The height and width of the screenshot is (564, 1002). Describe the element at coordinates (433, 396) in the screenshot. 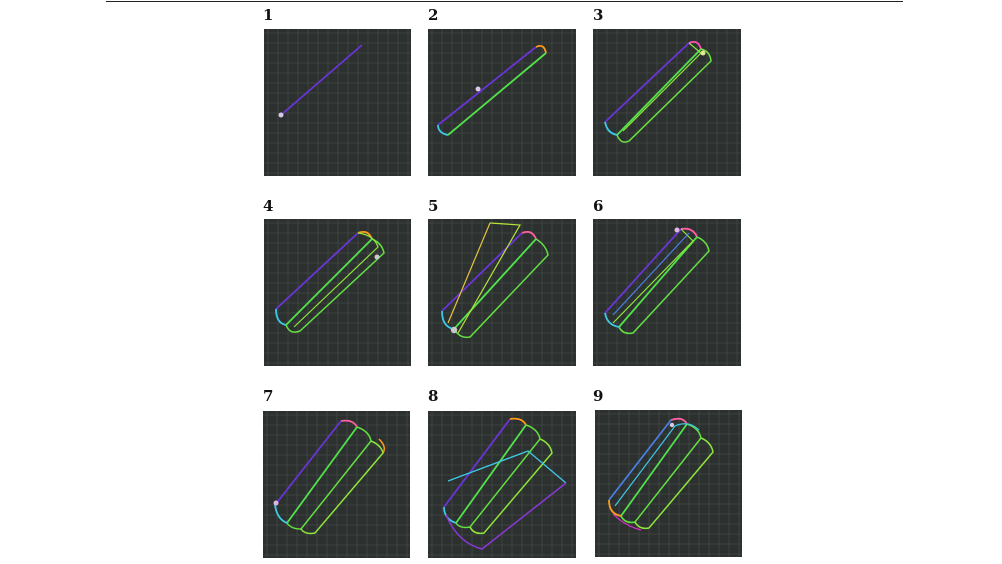

I see `panel-label-8: 8` at that location.